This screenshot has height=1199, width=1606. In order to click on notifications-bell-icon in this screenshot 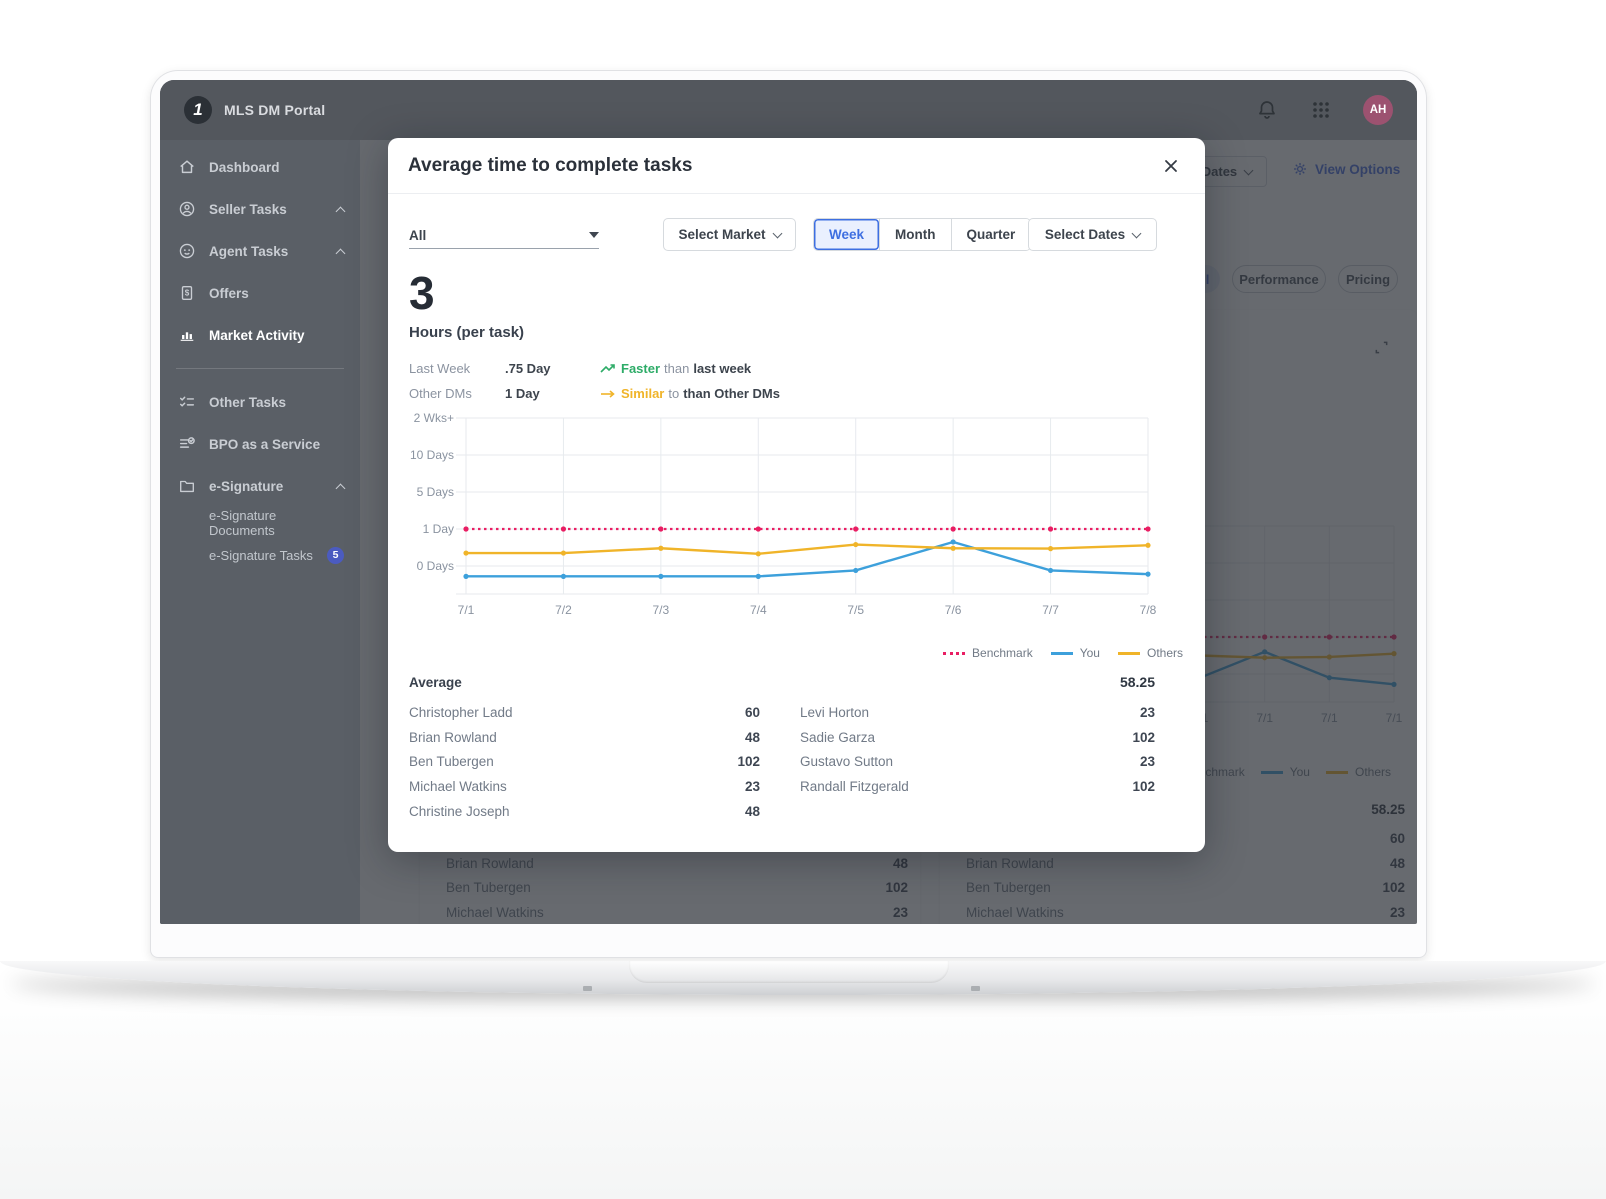, I will do `click(1267, 110)`.